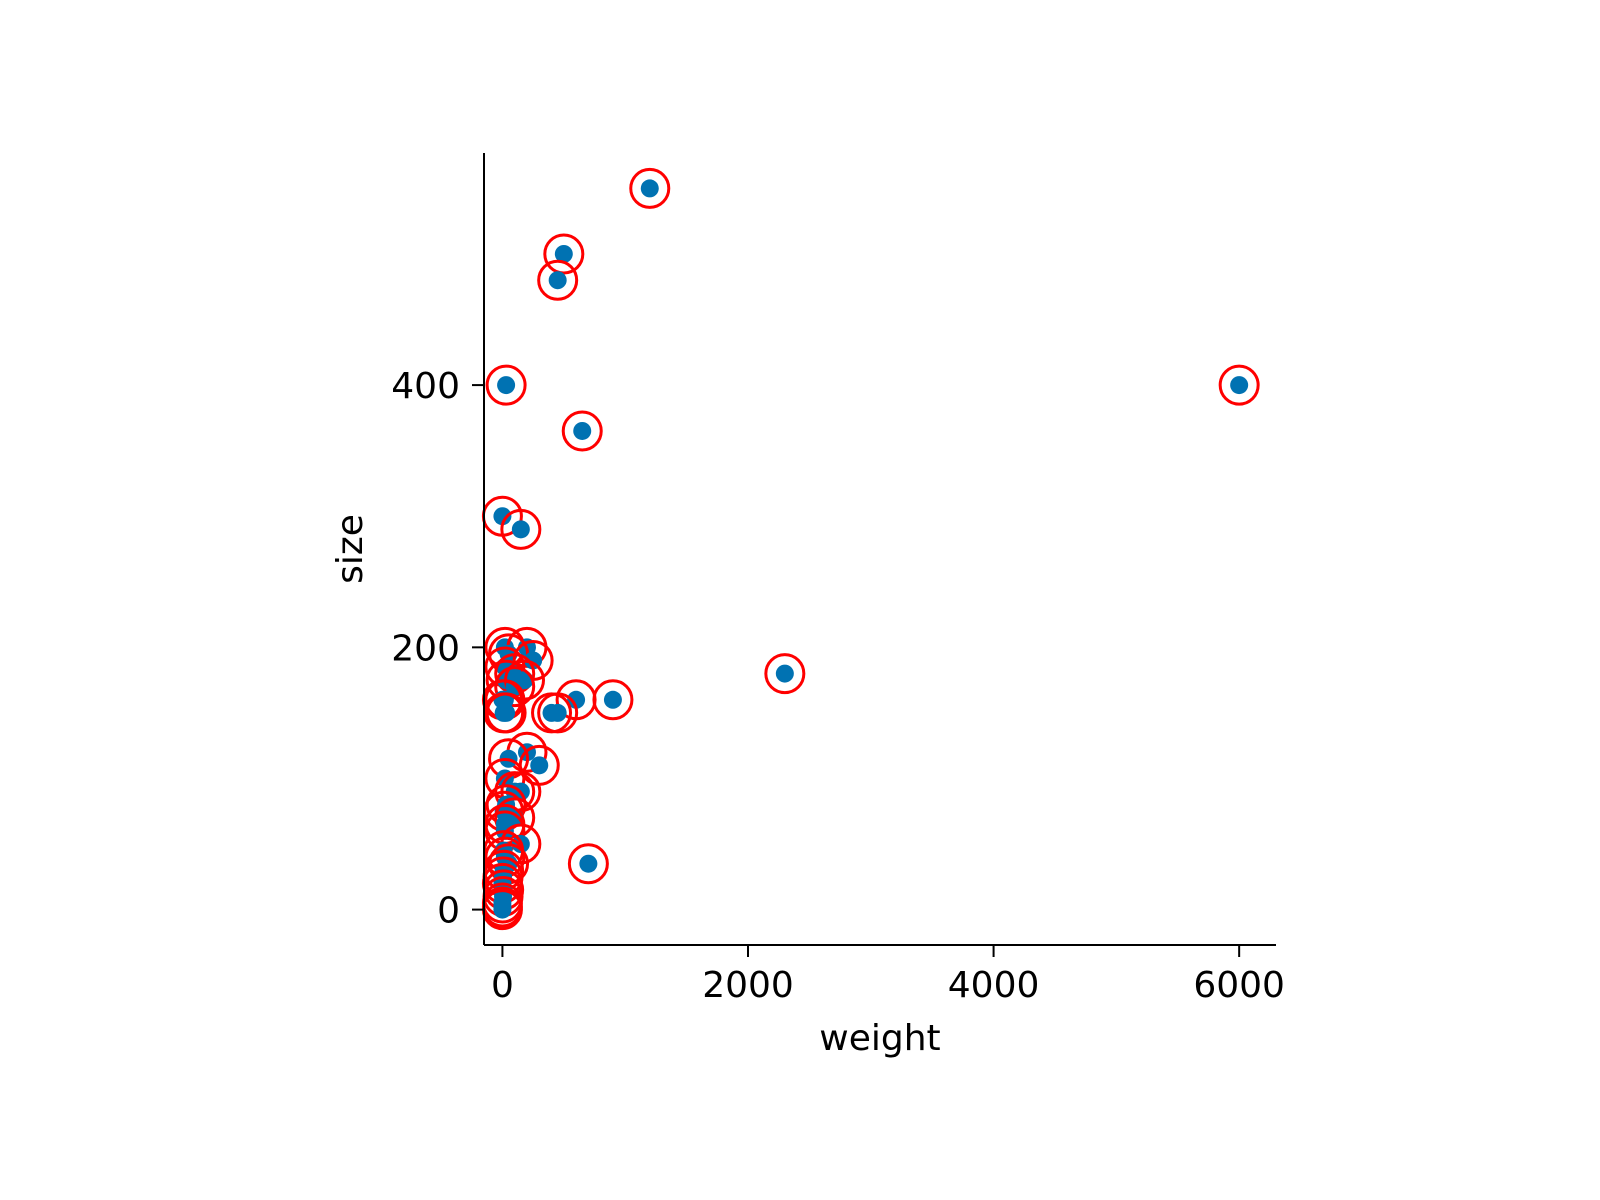  What do you see at coordinates (448, 911) in the screenshot?
I see `y-tick-label: 0` at bounding box center [448, 911].